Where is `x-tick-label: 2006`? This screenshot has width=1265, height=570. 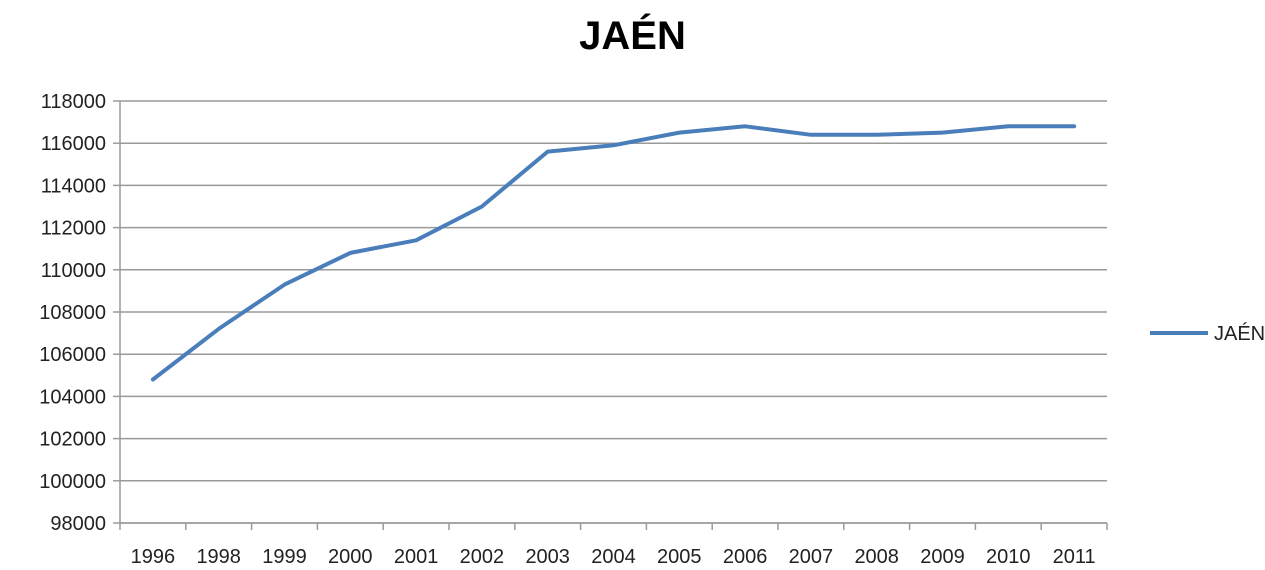
x-tick-label: 2006 is located at coordinates (745, 557).